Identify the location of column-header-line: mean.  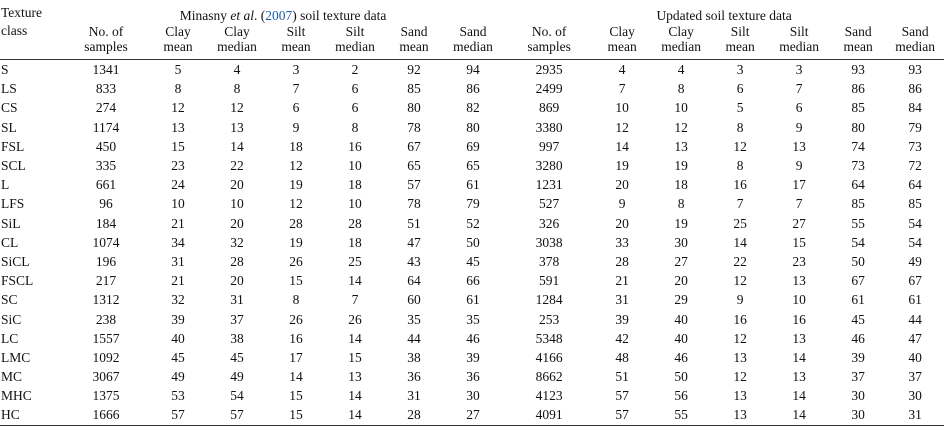
(858, 46).